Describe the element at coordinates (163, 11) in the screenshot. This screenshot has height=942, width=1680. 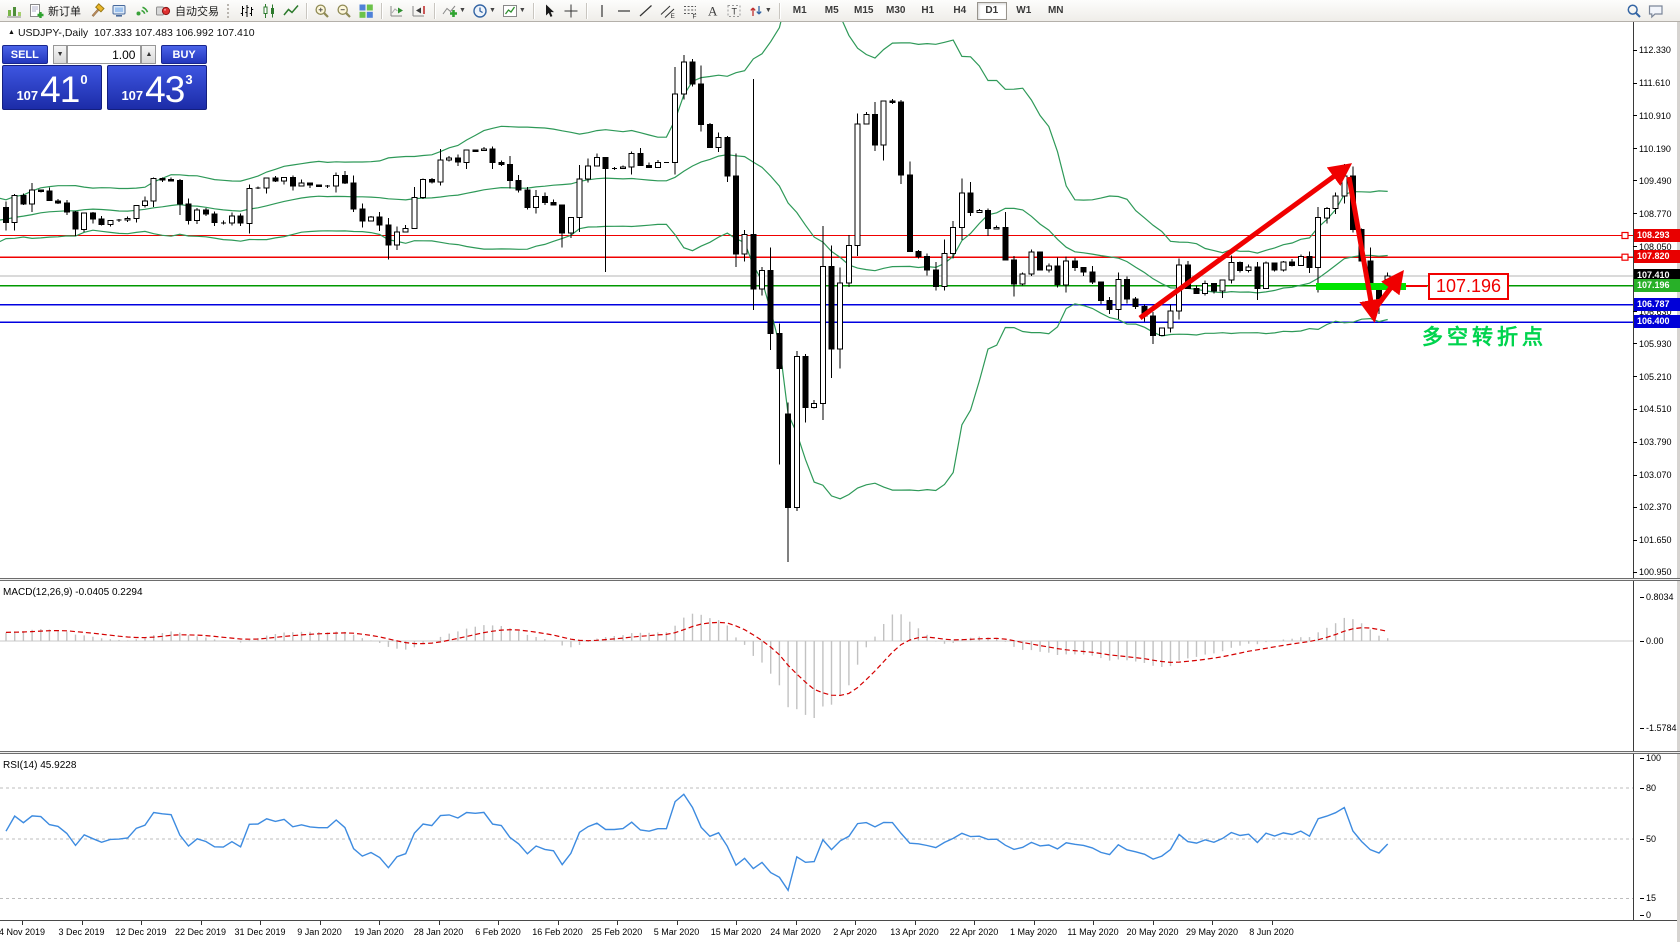
I see `autotrading-icon` at that location.